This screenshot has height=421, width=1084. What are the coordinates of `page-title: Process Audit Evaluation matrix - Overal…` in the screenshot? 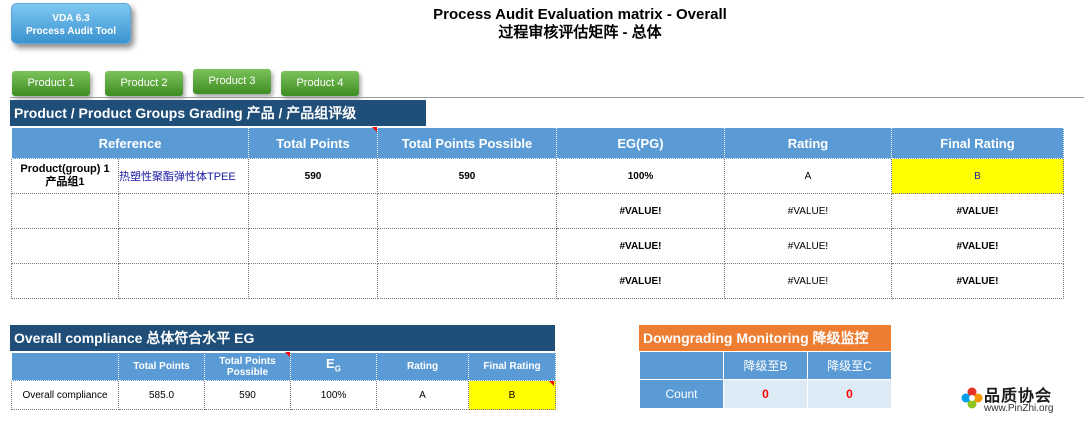 It's located at (580, 24).